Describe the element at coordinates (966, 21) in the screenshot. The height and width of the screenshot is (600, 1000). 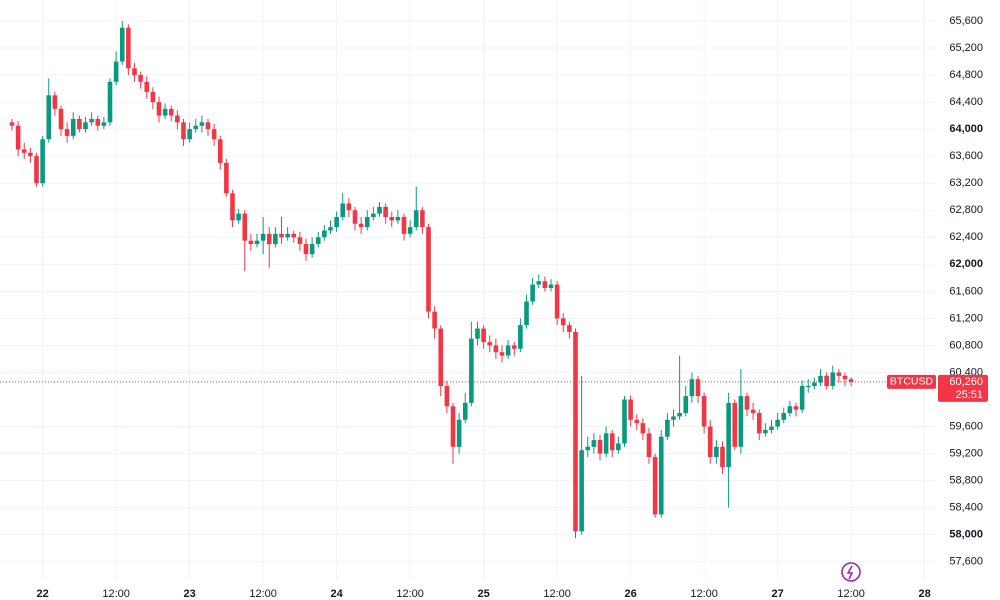
I see `y-tick-label: 65,600` at that location.